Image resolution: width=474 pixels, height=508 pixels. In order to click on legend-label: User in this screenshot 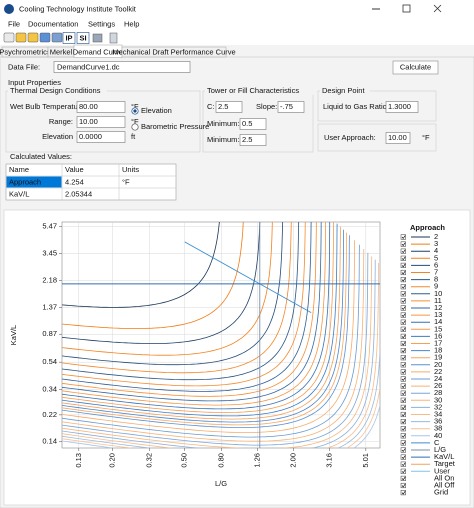, I will do `click(442, 470)`.